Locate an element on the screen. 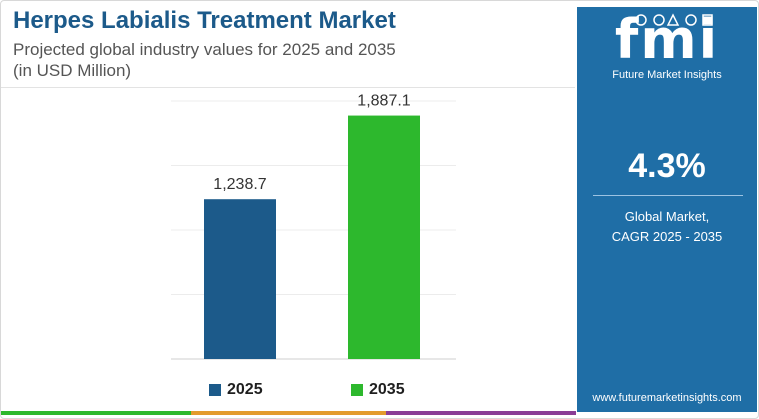 This screenshot has width=759, height=419. subtitle-line-2: (in USD Million) is located at coordinates (72, 70).